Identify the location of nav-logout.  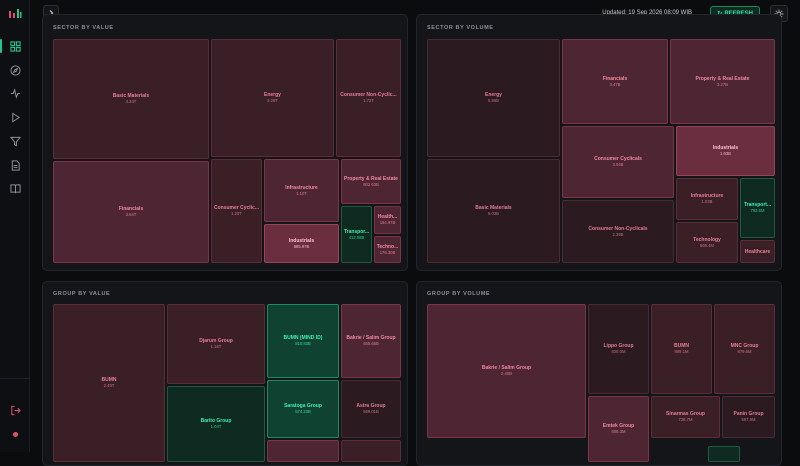
(15, 410).